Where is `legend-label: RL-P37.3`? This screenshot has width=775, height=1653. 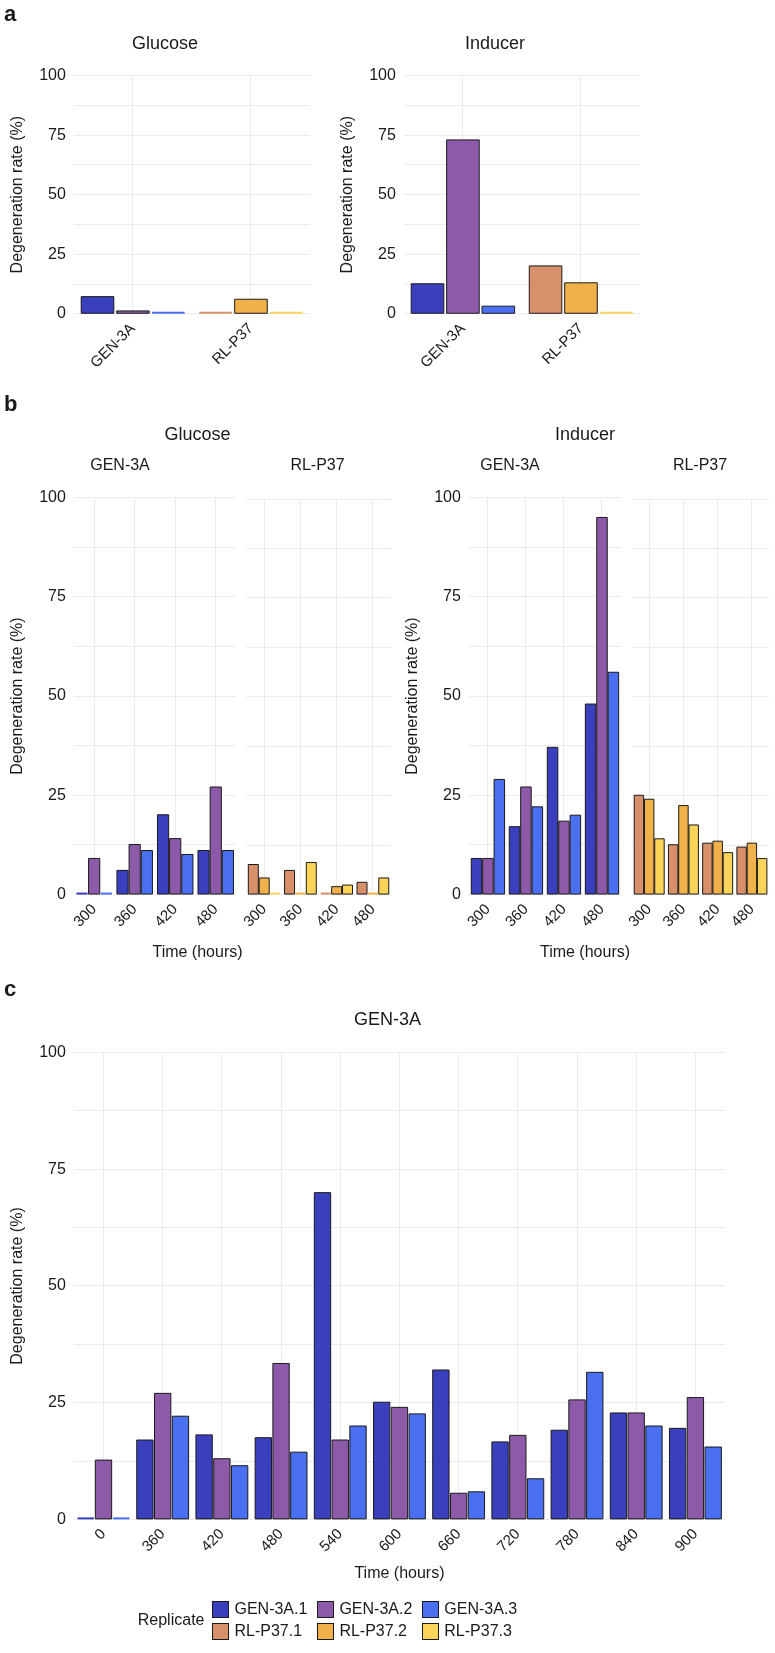
legend-label: RL-P37.3 is located at coordinates (478, 1631).